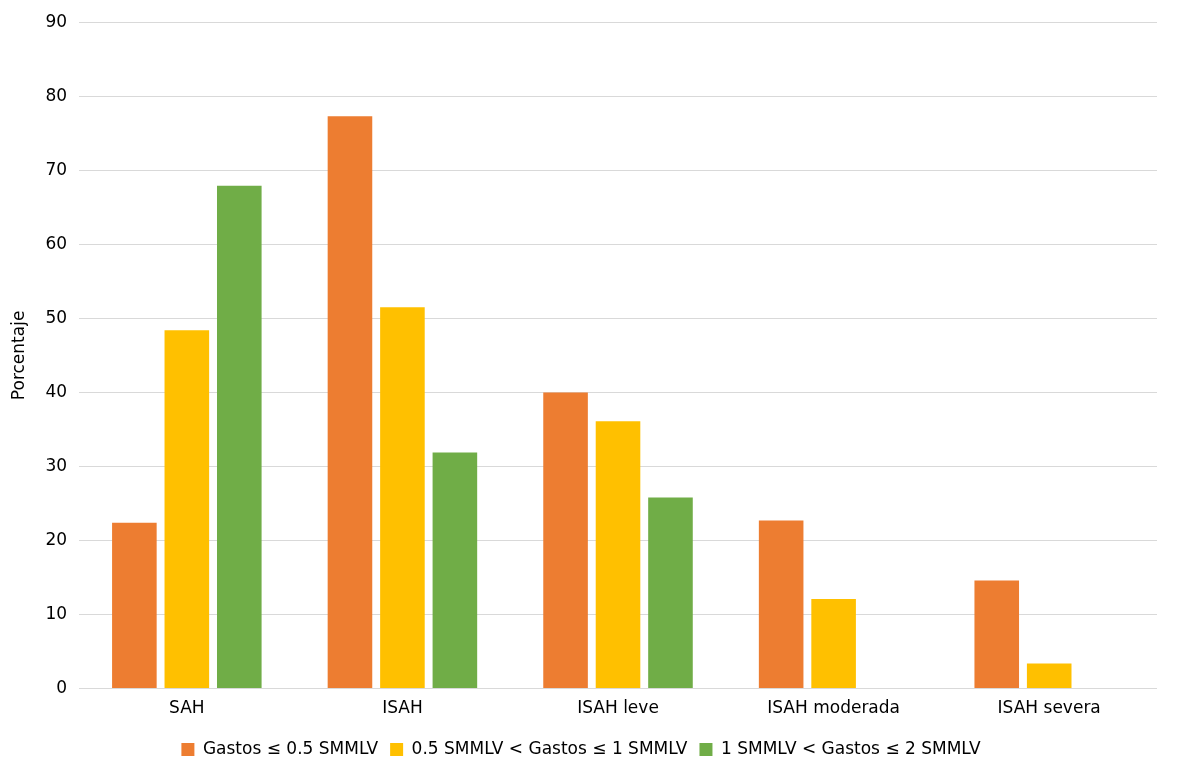  What do you see at coordinates (56, 94) in the screenshot?
I see `y-tick-label: 80` at bounding box center [56, 94].